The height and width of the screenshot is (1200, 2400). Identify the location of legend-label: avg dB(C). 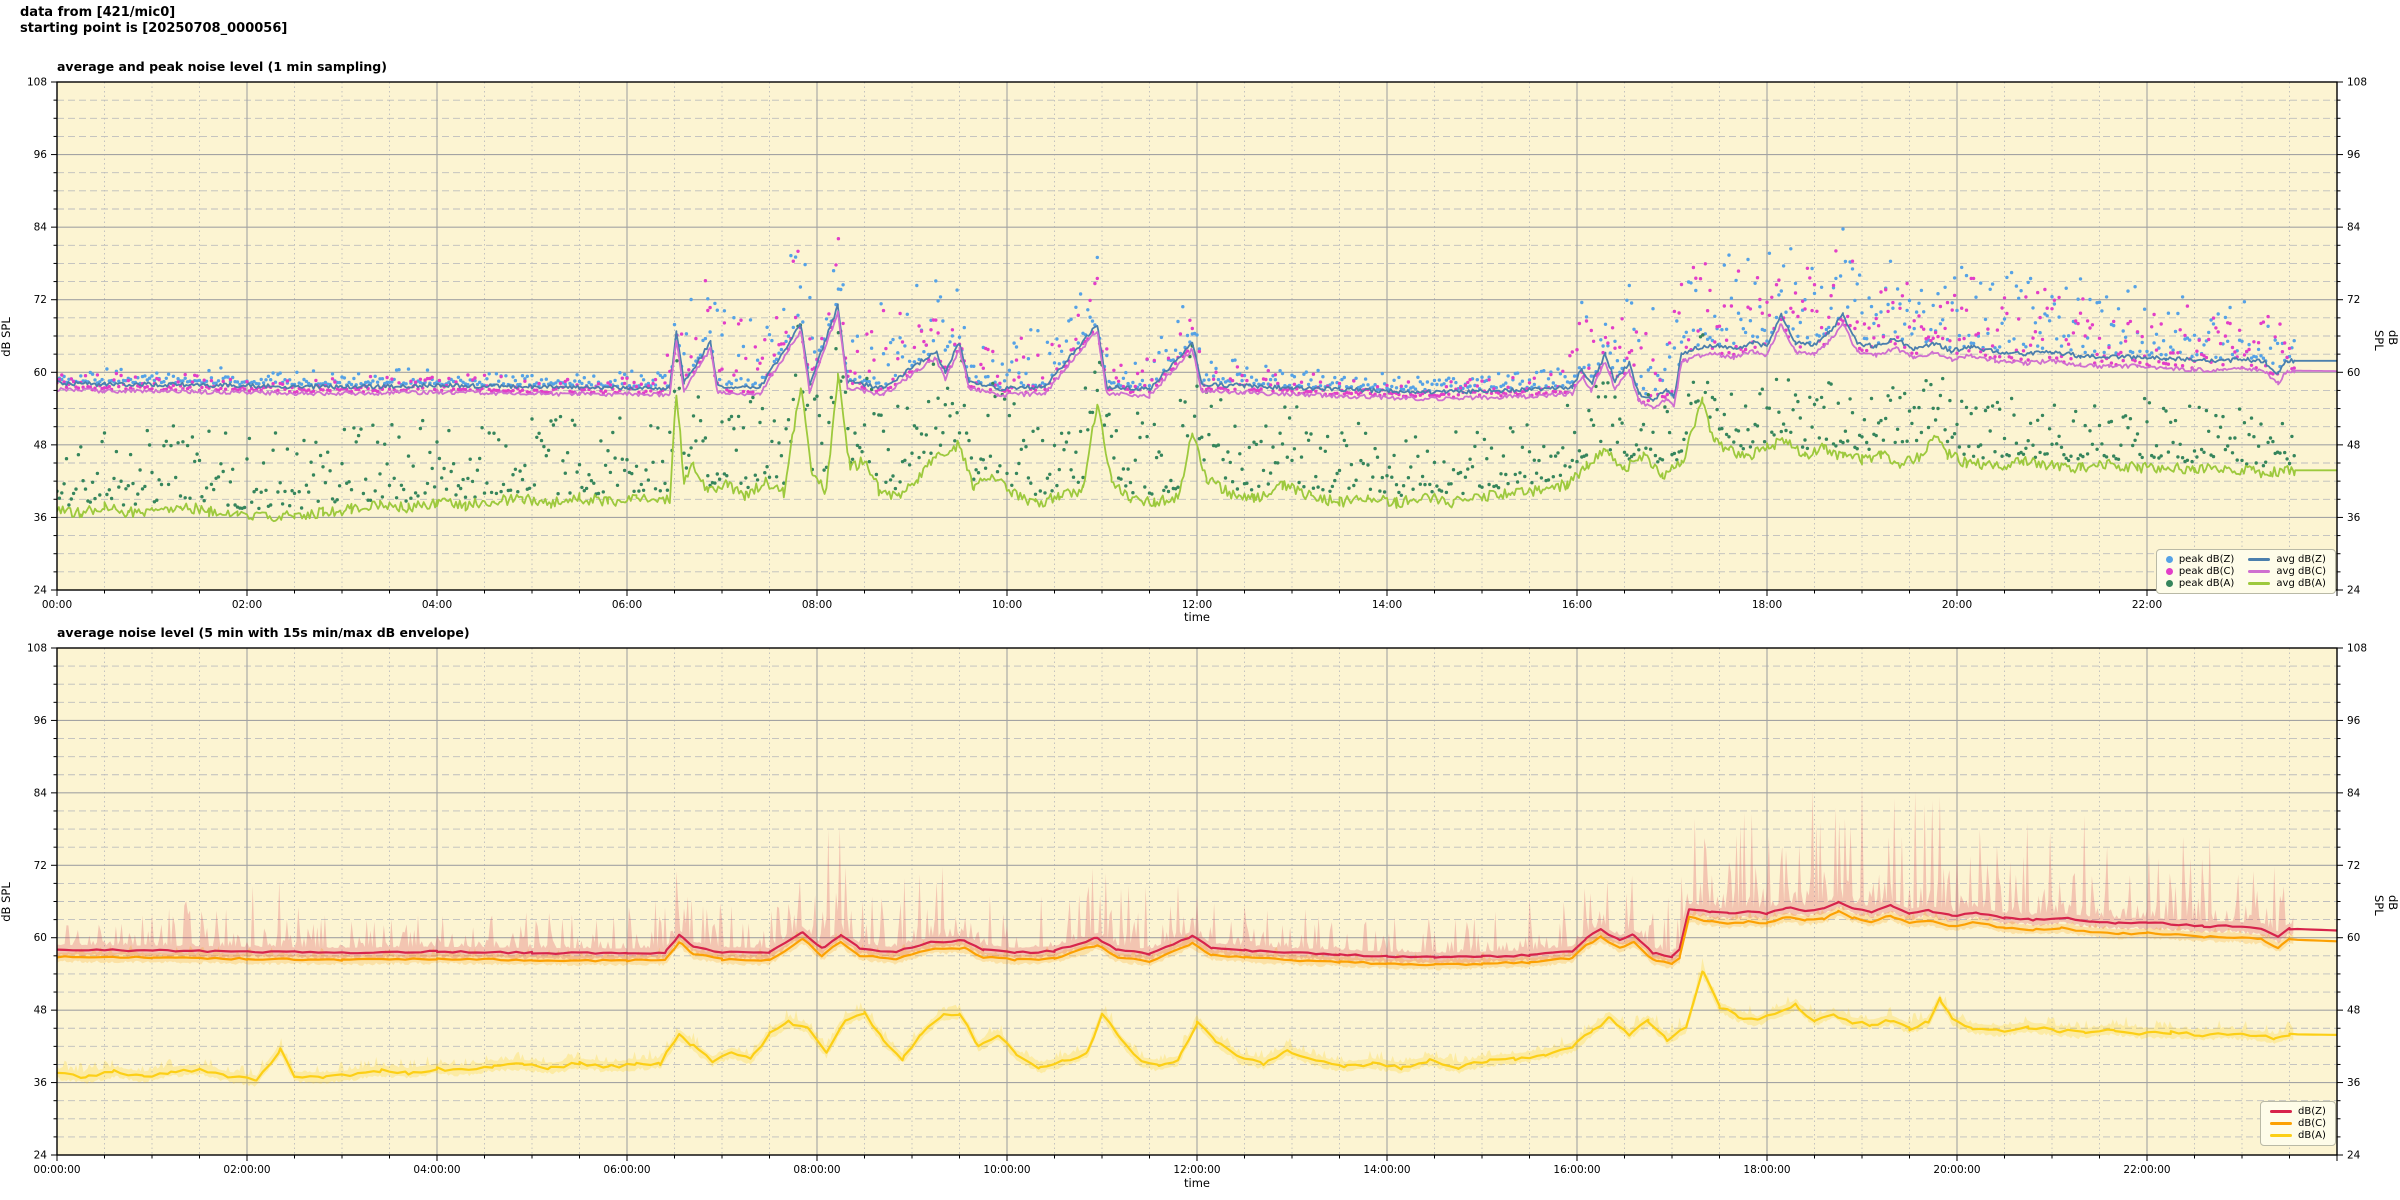
(2301, 571).